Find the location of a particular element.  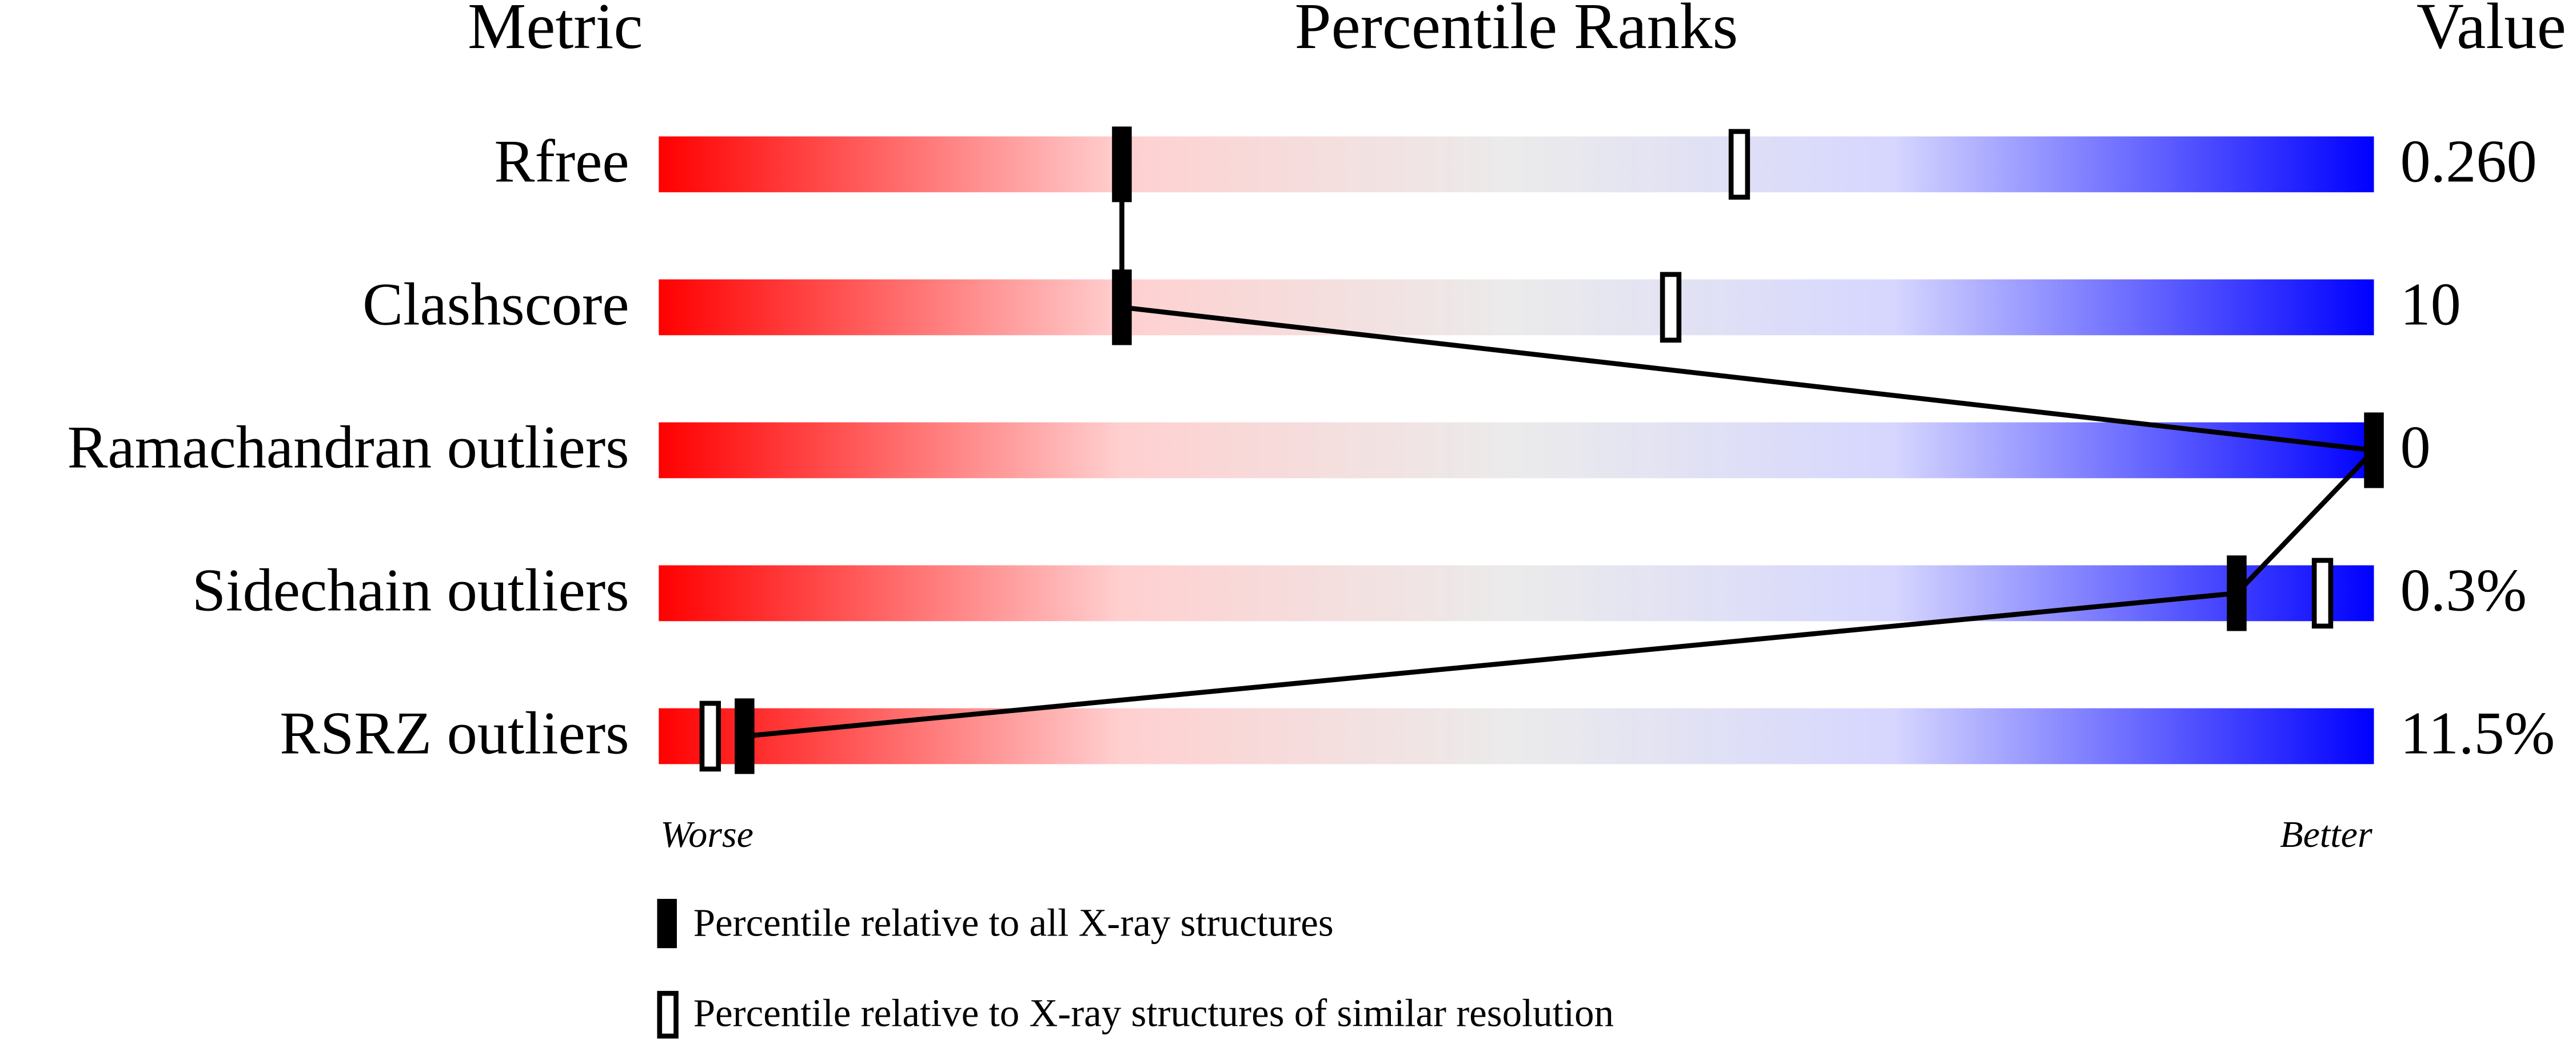

value-label: 0.3% is located at coordinates (2463, 590).